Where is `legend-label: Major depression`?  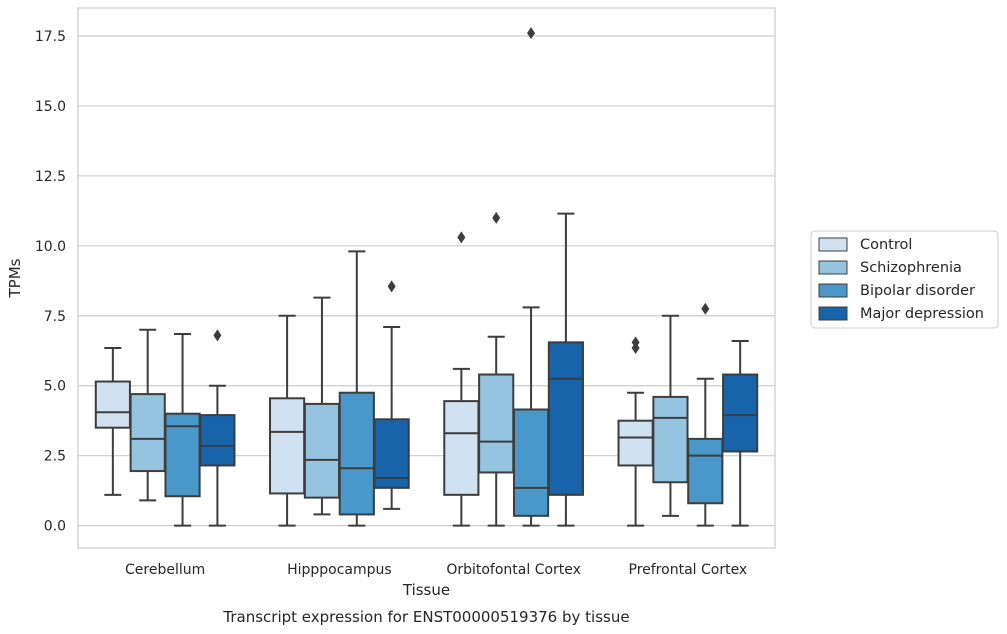 legend-label: Major depression is located at coordinates (922, 314).